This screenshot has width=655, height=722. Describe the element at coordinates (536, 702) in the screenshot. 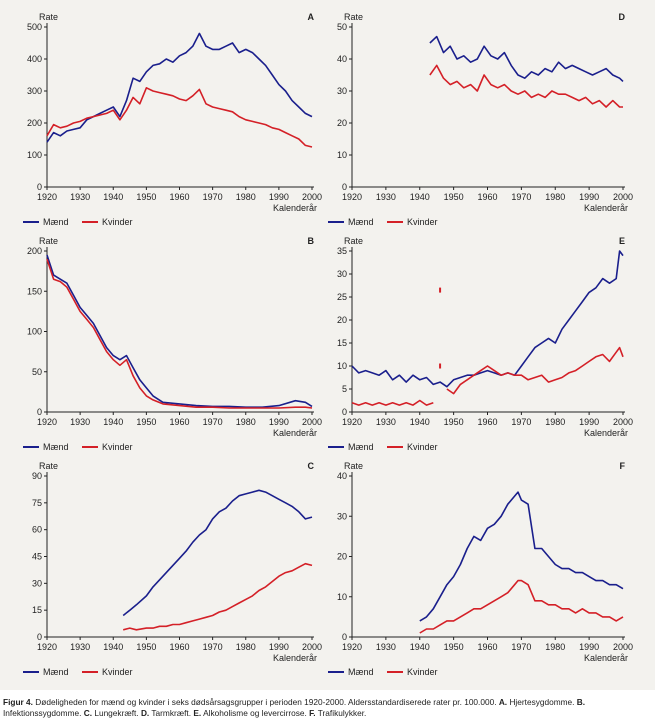

I see `caption-item-a: A. Hjertesygdomme.` at that location.